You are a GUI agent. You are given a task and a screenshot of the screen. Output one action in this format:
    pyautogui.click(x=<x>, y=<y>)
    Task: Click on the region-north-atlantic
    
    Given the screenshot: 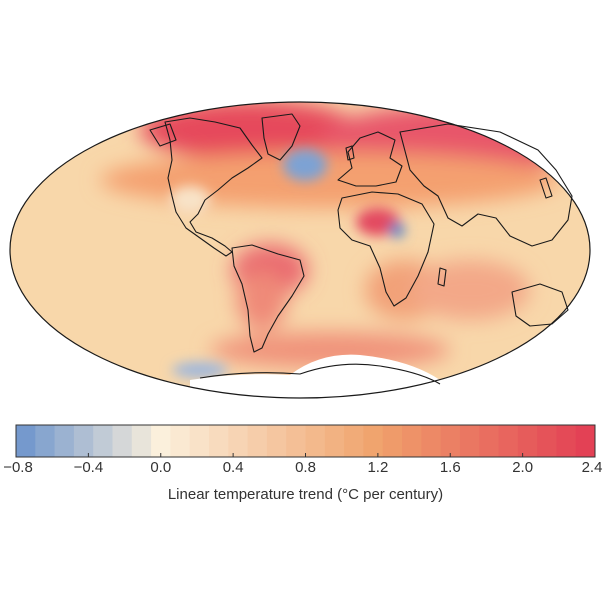 What is the action you would take?
    pyautogui.click(x=305, y=165)
    